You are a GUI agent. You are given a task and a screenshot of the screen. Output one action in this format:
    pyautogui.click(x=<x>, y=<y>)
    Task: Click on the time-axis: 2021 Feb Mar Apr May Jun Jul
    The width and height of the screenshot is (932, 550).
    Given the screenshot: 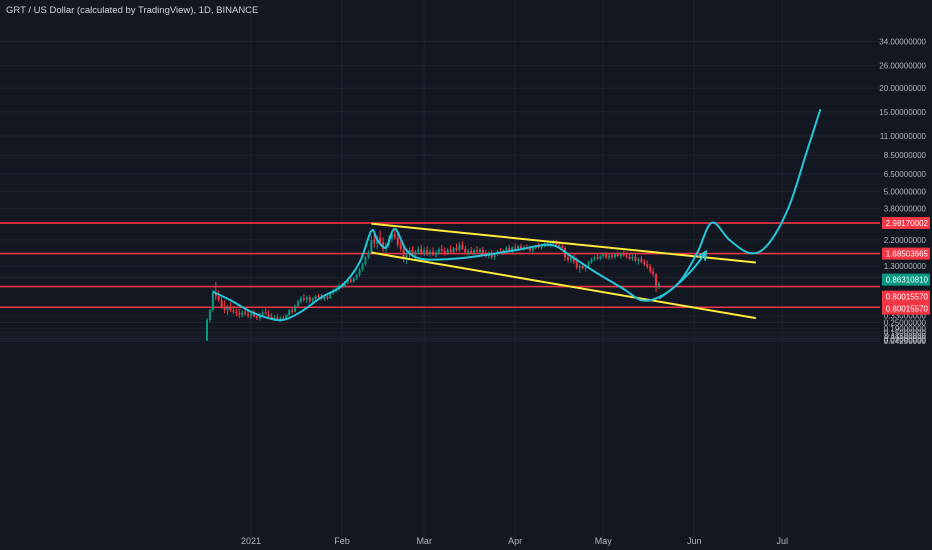 What is the action you would take?
    pyautogui.click(x=514, y=541)
    